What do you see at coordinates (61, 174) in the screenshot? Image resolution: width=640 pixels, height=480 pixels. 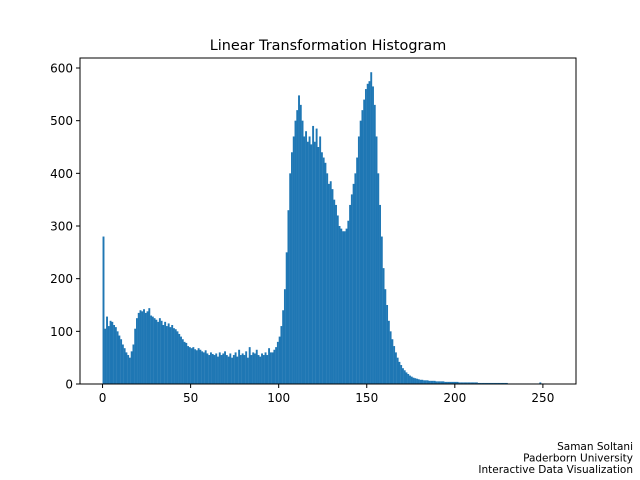 I see `y-tick-label: 400` at bounding box center [61, 174].